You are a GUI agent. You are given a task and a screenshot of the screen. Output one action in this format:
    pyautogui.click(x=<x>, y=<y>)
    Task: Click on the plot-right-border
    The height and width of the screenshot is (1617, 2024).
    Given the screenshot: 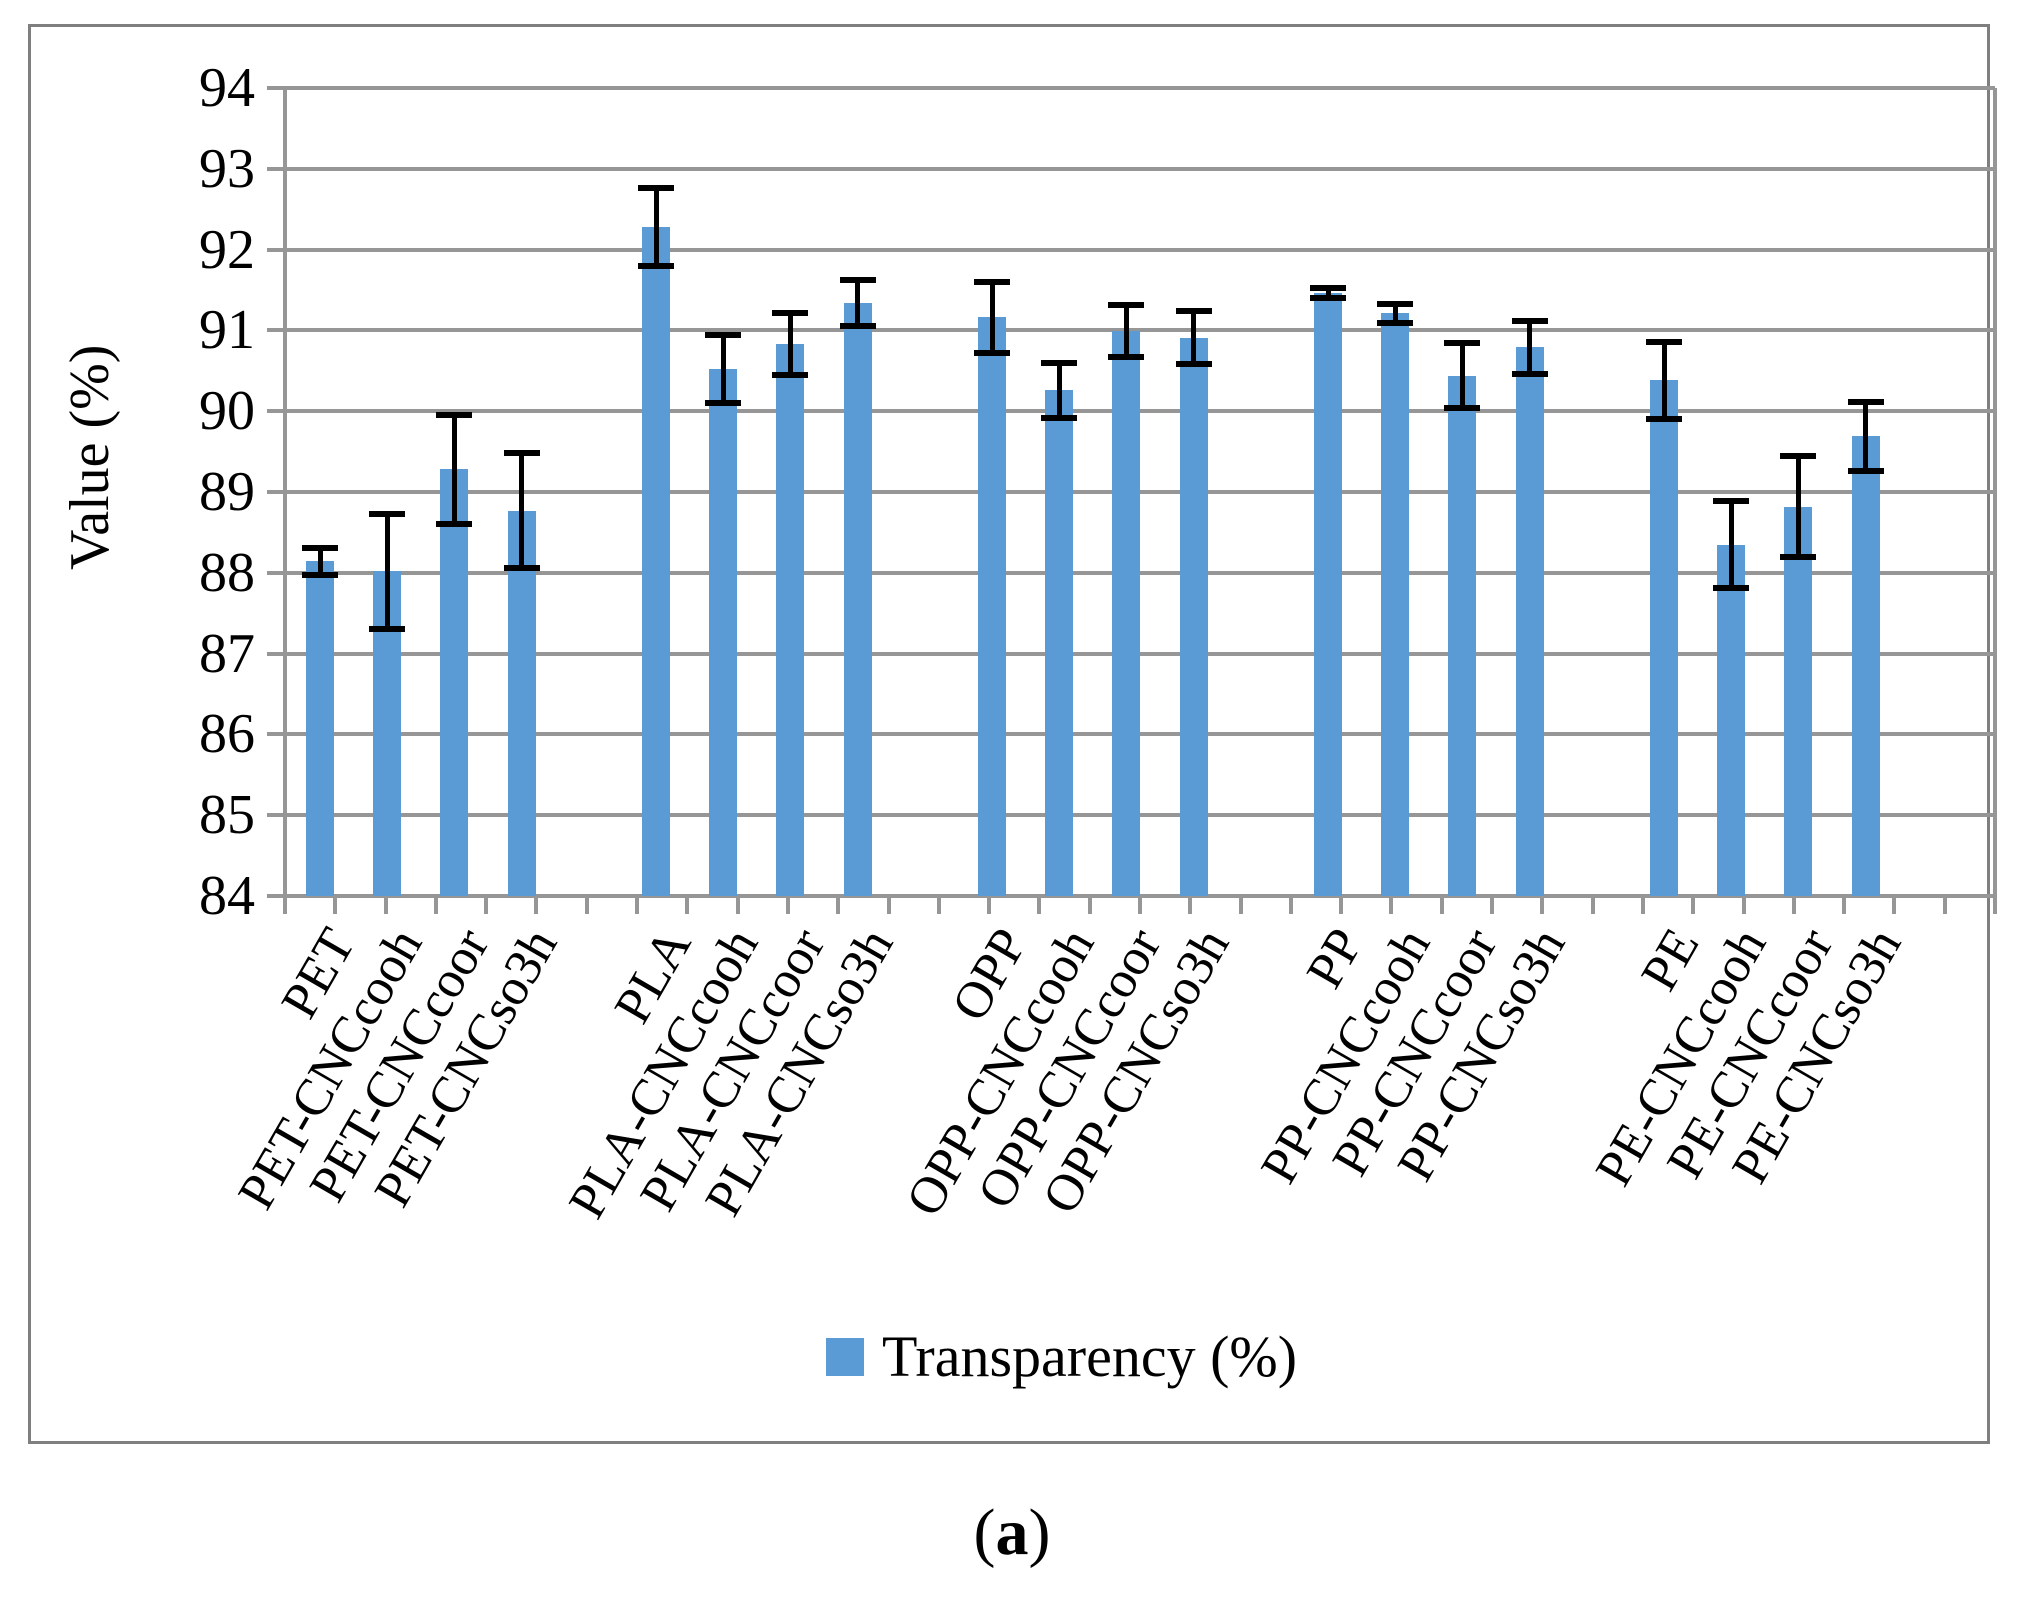 What is the action you would take?
    pyautogui.click(x=1995, y=492)
    